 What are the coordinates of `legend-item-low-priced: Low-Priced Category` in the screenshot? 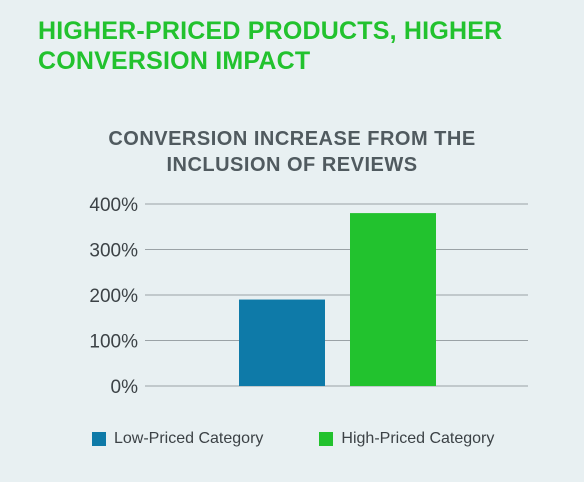 It's located at (177, 439).